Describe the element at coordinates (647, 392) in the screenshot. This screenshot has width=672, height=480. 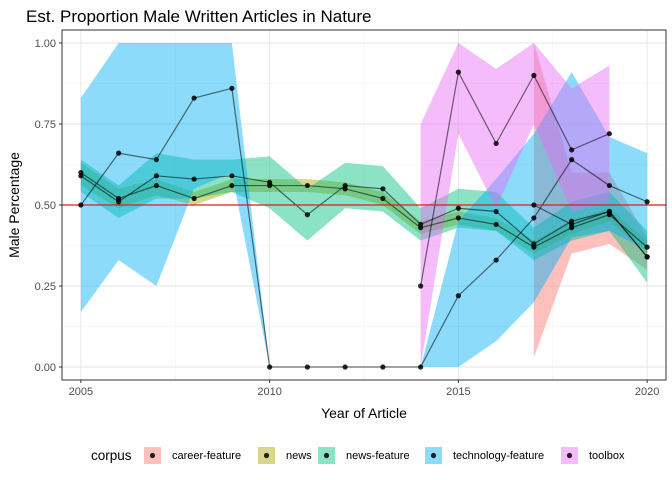
I see `x-tick-label: 2020` at that location.